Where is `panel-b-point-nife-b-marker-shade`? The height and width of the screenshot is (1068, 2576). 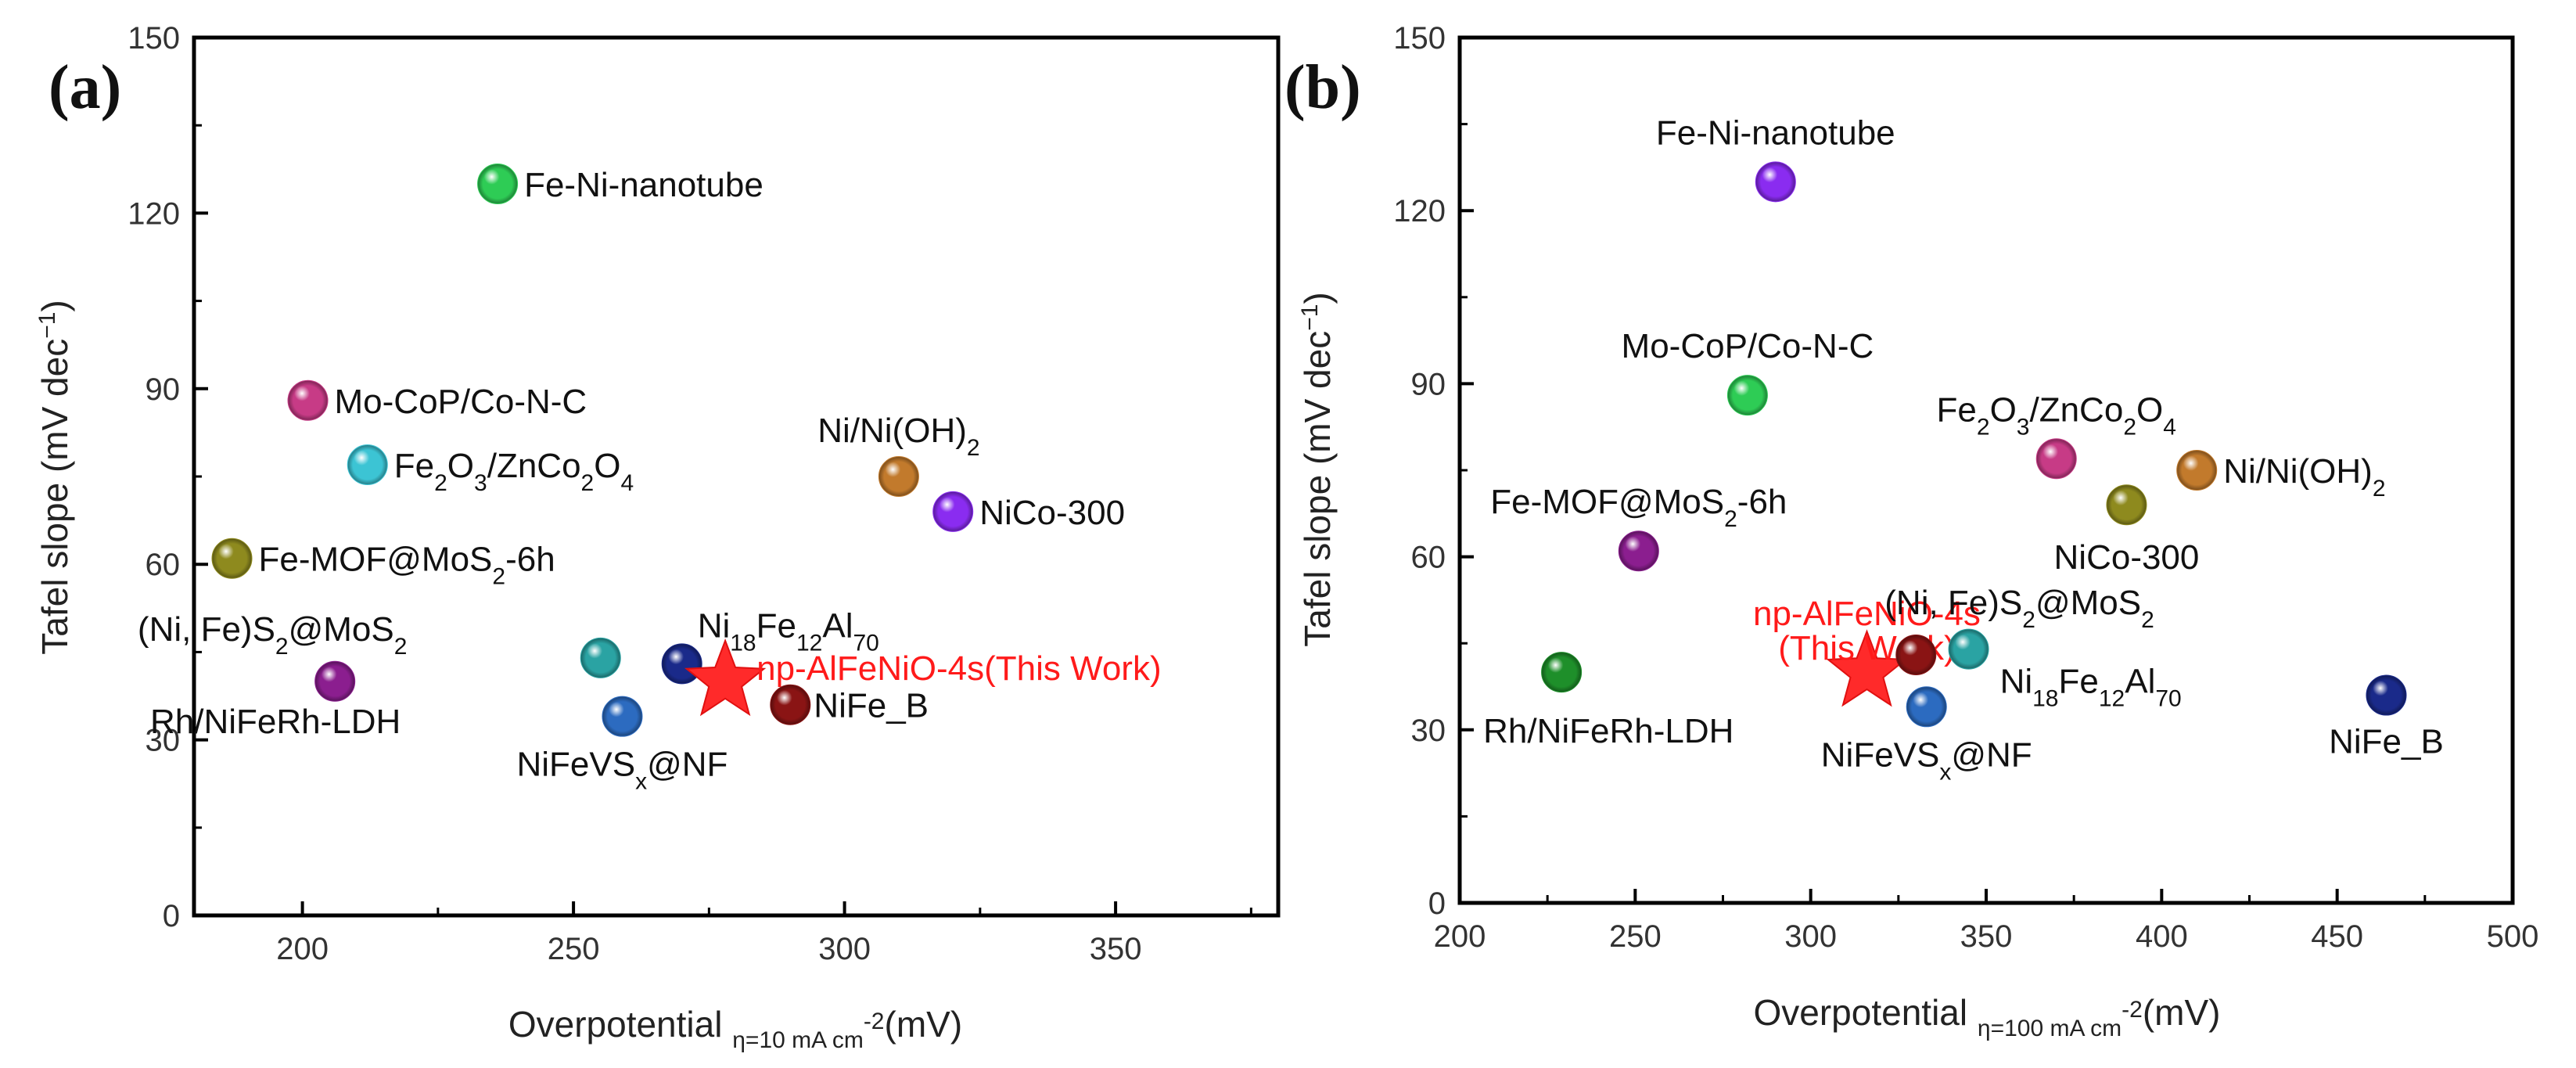 panel-b-point-nife-b-marker-shade is located at coordinates (2386, 695).